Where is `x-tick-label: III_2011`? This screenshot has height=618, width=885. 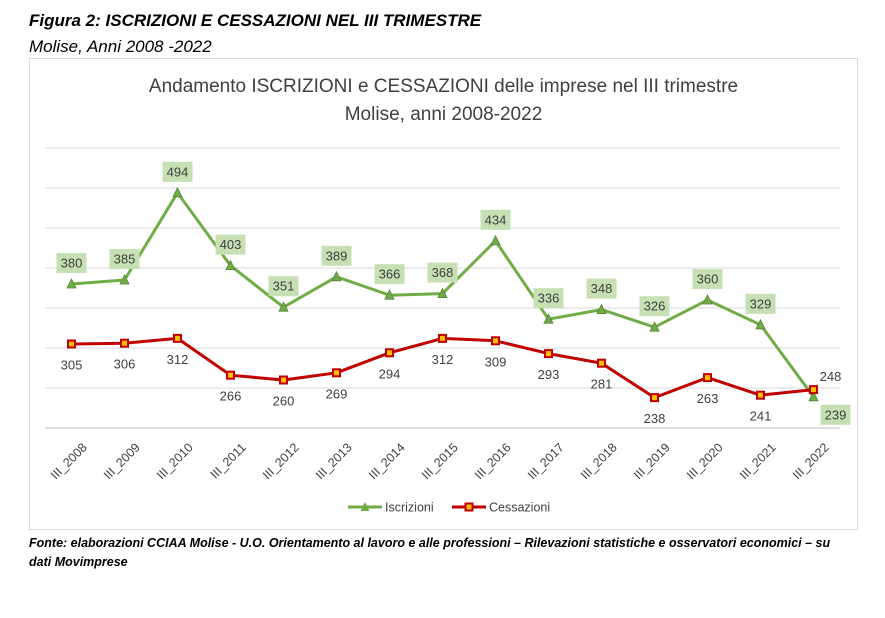 x-tick-label: III_2011 is located at coordinates (228, 460).